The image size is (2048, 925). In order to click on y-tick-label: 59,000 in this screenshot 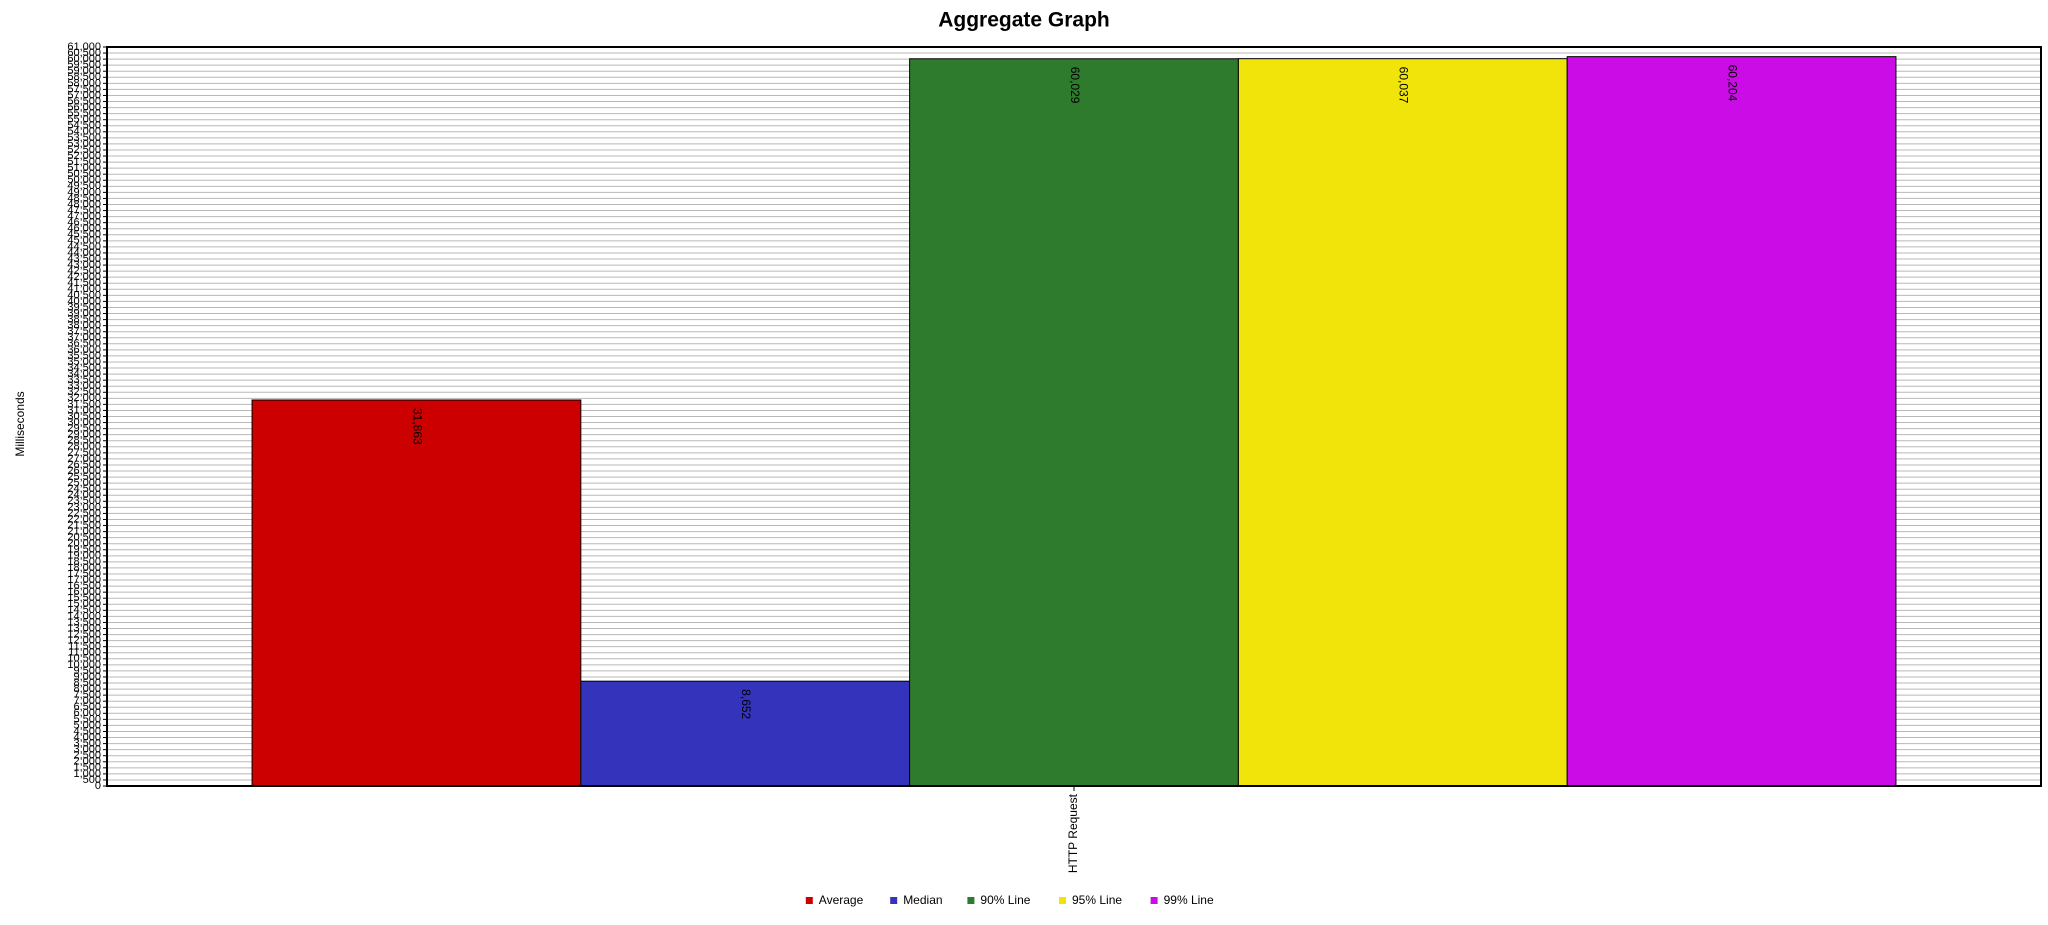, I will do `click(84, 71)`.